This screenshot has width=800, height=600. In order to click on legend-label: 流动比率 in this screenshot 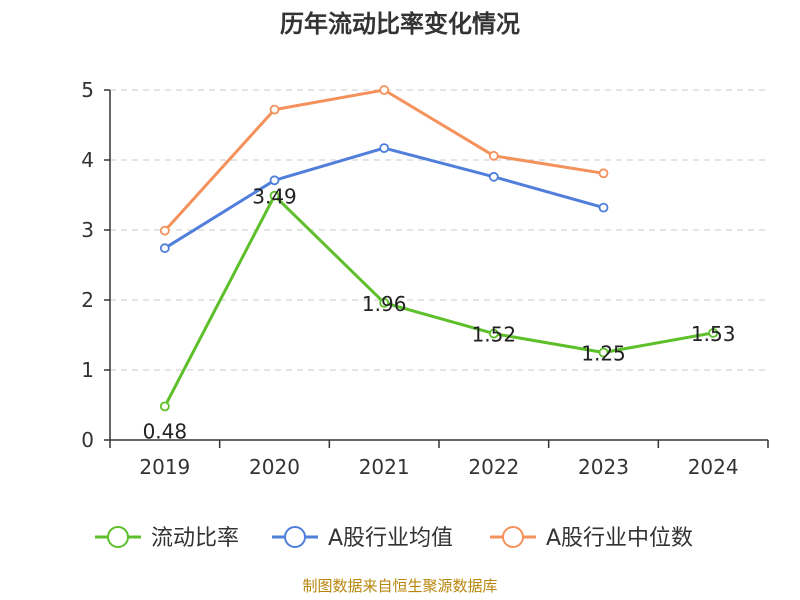, I will do `click(195, 538)`.